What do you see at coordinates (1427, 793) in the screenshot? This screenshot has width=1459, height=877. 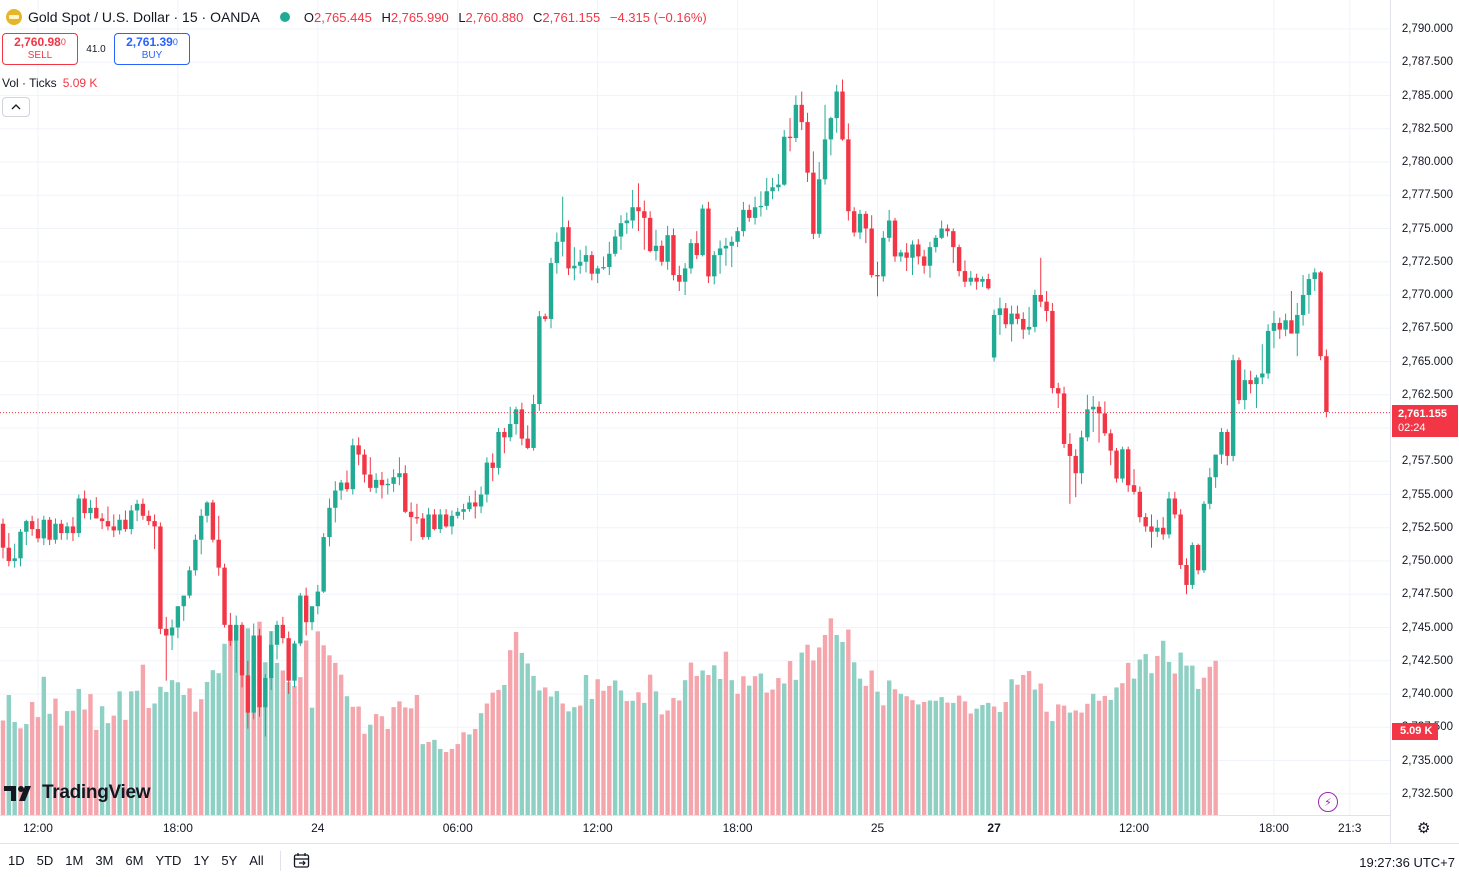 I see `price-tick-label: 2,732.500` at bounding box center [1427, 793].